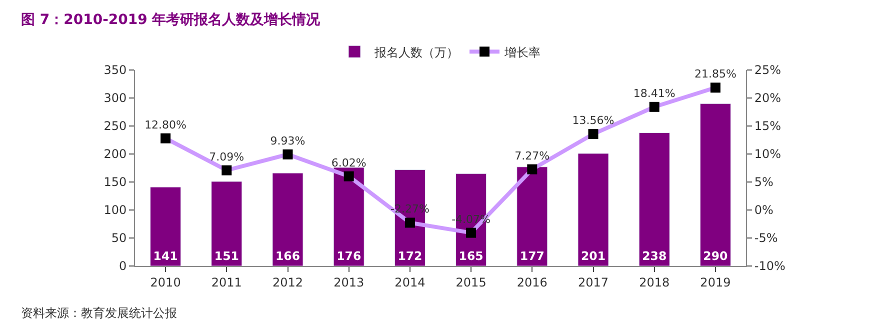  Describe the element at coordinates (471, 256) in the screenshot. I see `data-label: 165` at that location.